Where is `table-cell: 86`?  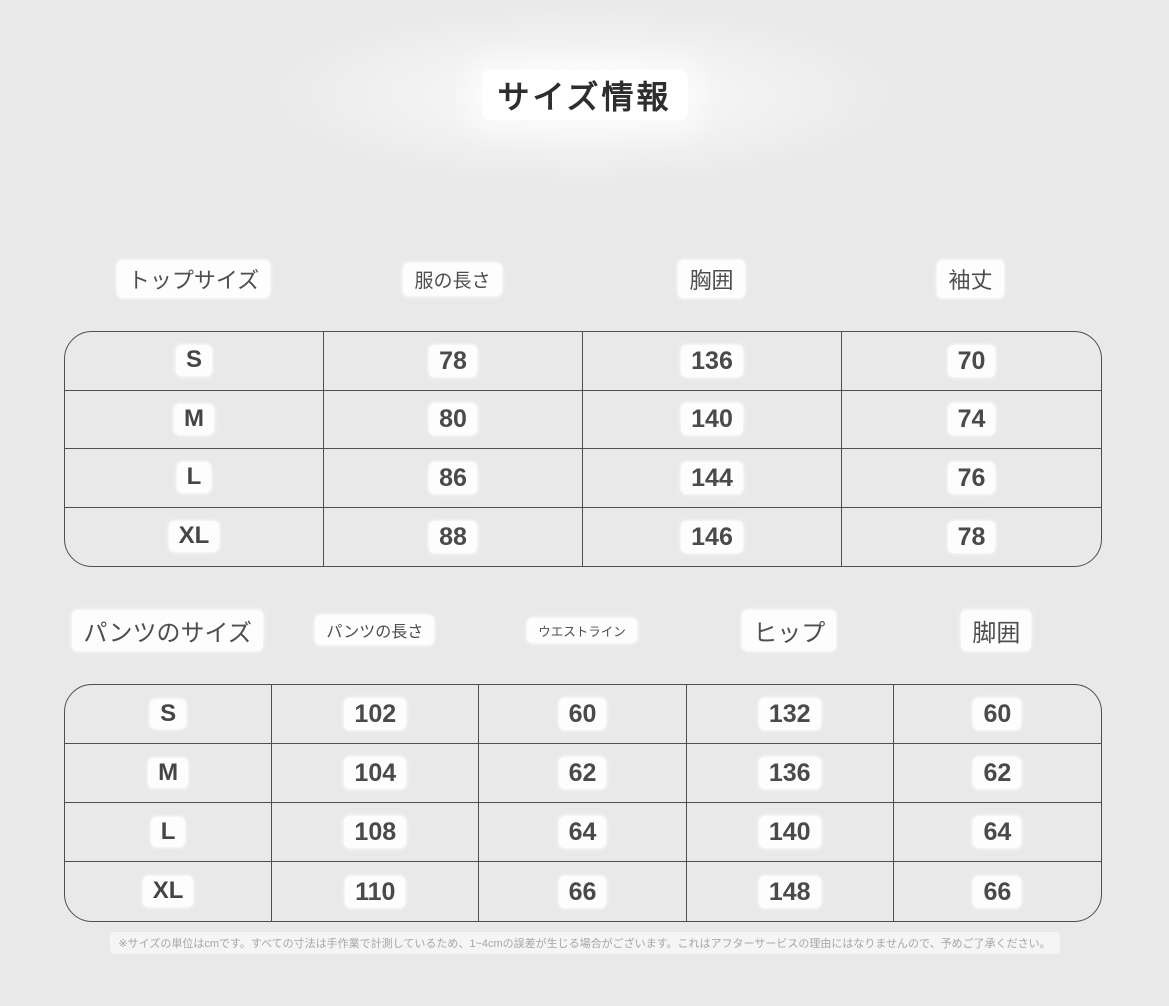 table-cell: 86 is located at coordinates (453, 478).